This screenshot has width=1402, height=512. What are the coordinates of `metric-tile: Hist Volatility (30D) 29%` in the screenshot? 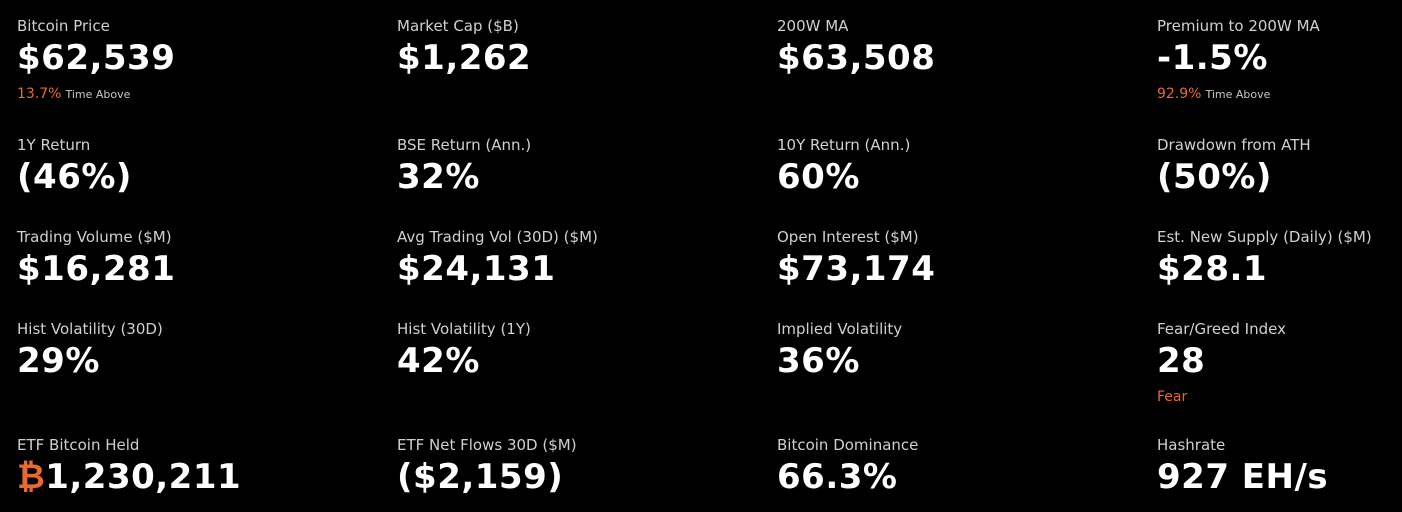 It's located at (207, 377).